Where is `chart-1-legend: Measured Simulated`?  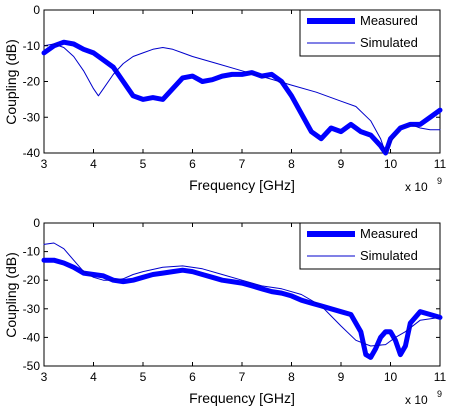 chart-1-legend: Measured Simulated is located at coordinates (370, 33).